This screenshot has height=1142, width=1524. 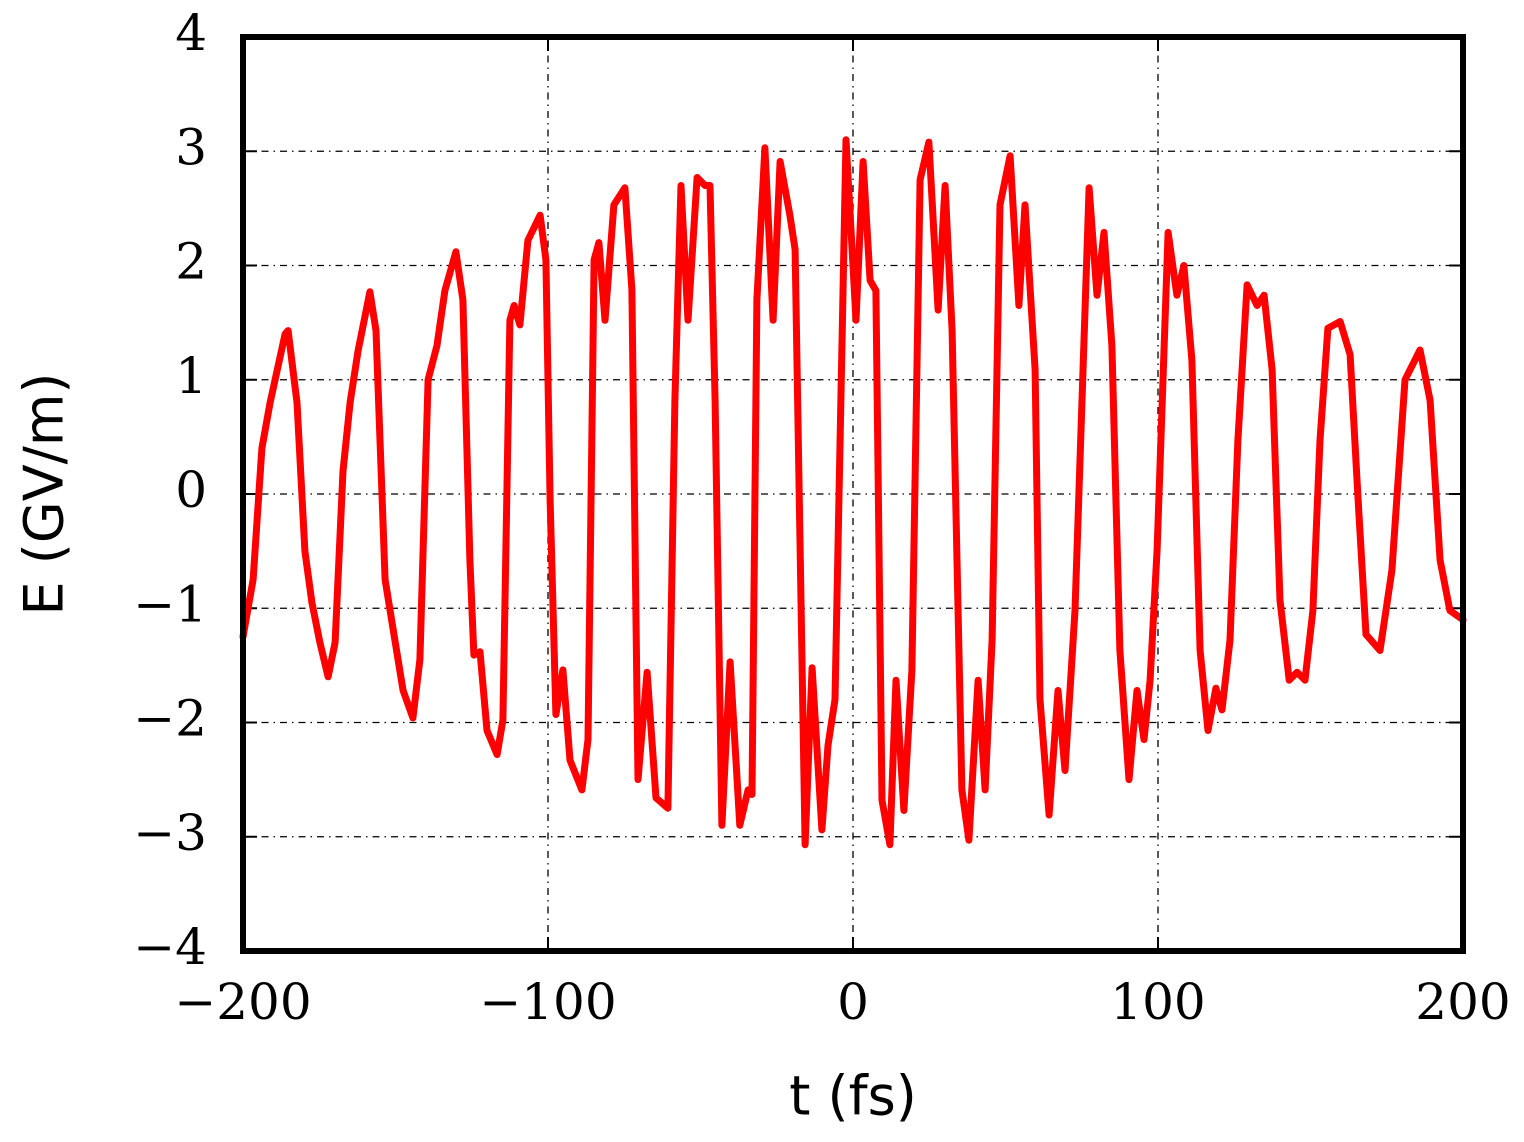 What do you see at coordinates (44, 494) in the screenshot?
I see `y-axis-label: E (GV/m)` at bounding box center [44, 494].